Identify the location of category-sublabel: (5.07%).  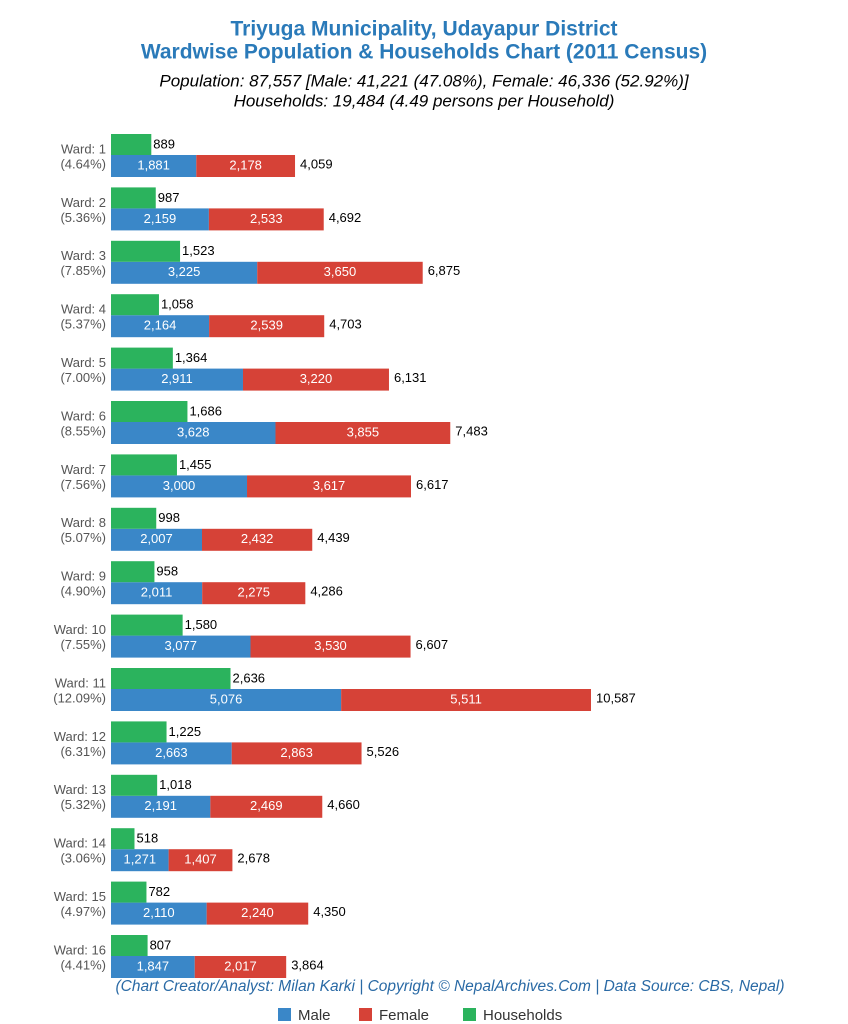
(83, 537).